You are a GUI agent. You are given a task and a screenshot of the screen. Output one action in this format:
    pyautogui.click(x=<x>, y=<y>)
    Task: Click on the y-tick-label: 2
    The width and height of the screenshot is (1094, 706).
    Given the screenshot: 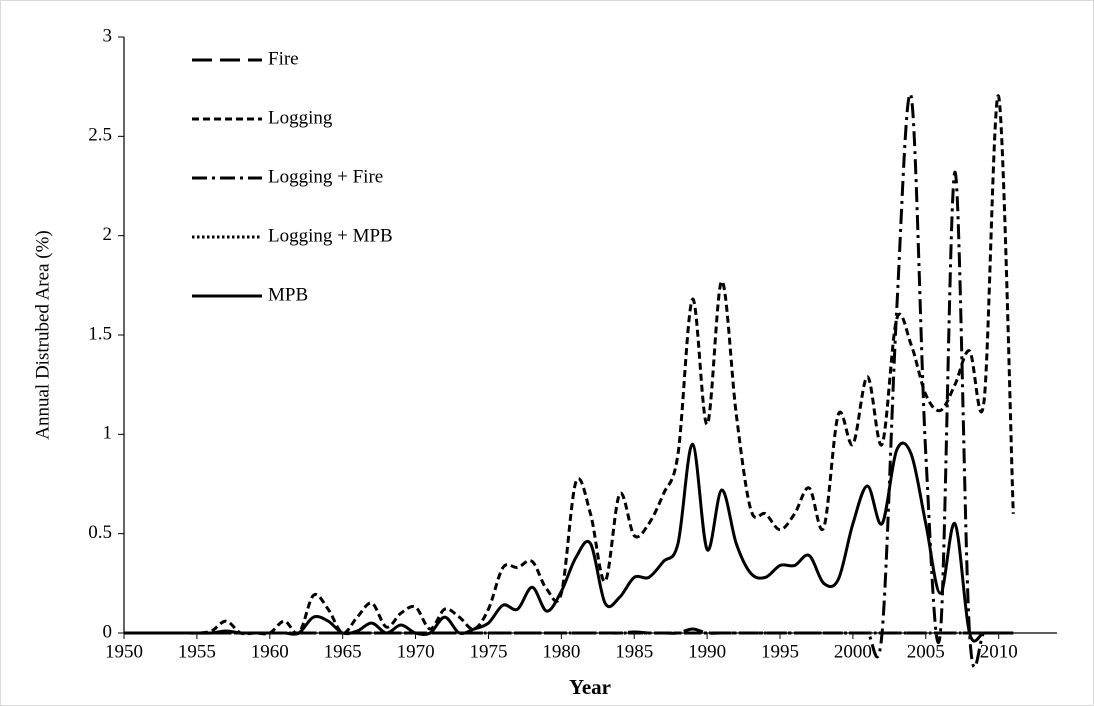 What is the action you would take?
    pyautogui.click(x=108, y=234)
    